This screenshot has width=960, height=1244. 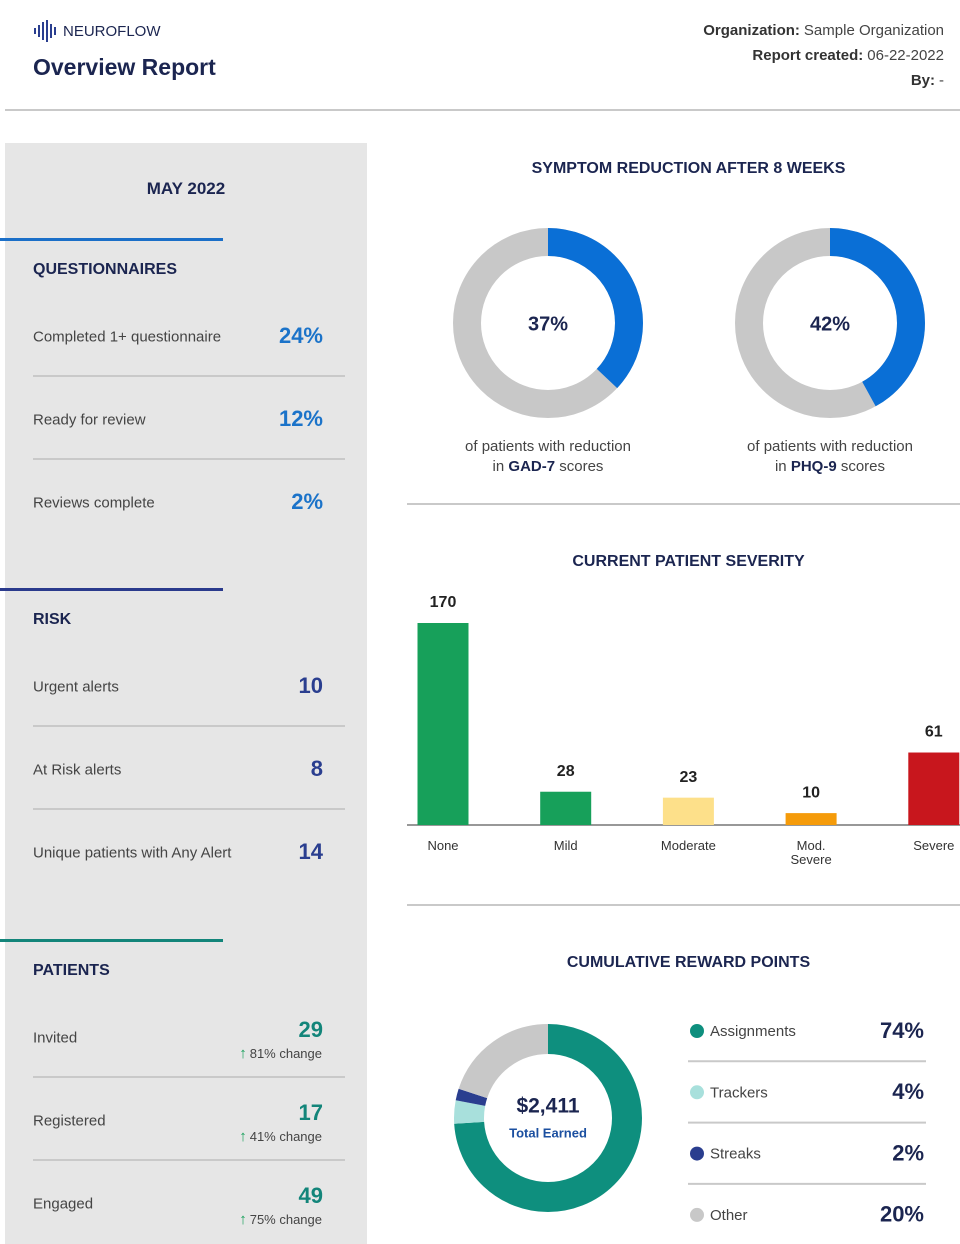 I want to click on legend-value: 20%, so click(x=902, y=1214).